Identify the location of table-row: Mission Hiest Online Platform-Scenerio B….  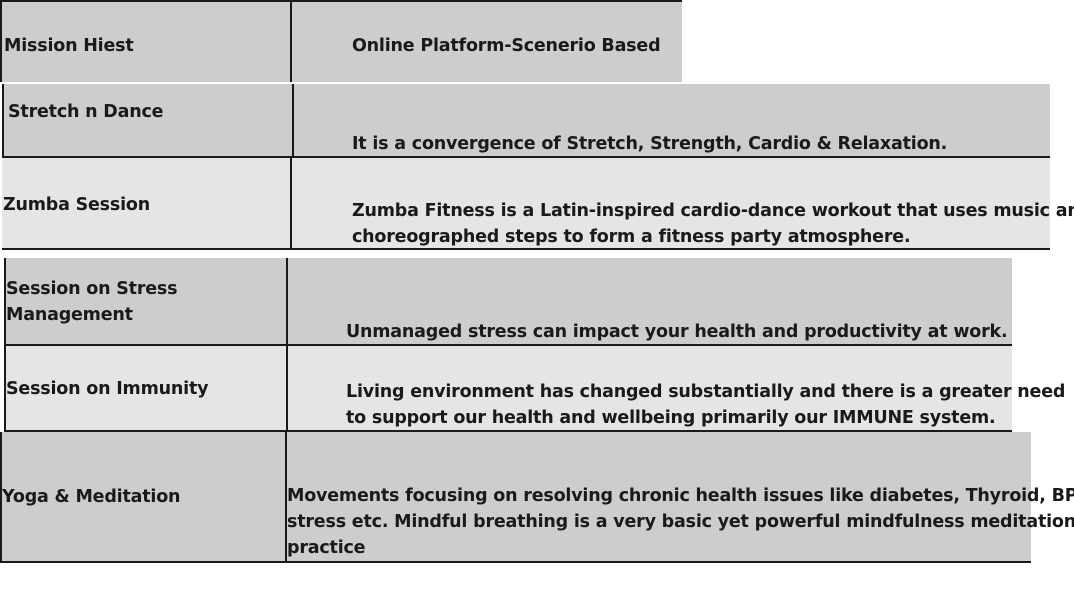
(341, 41).